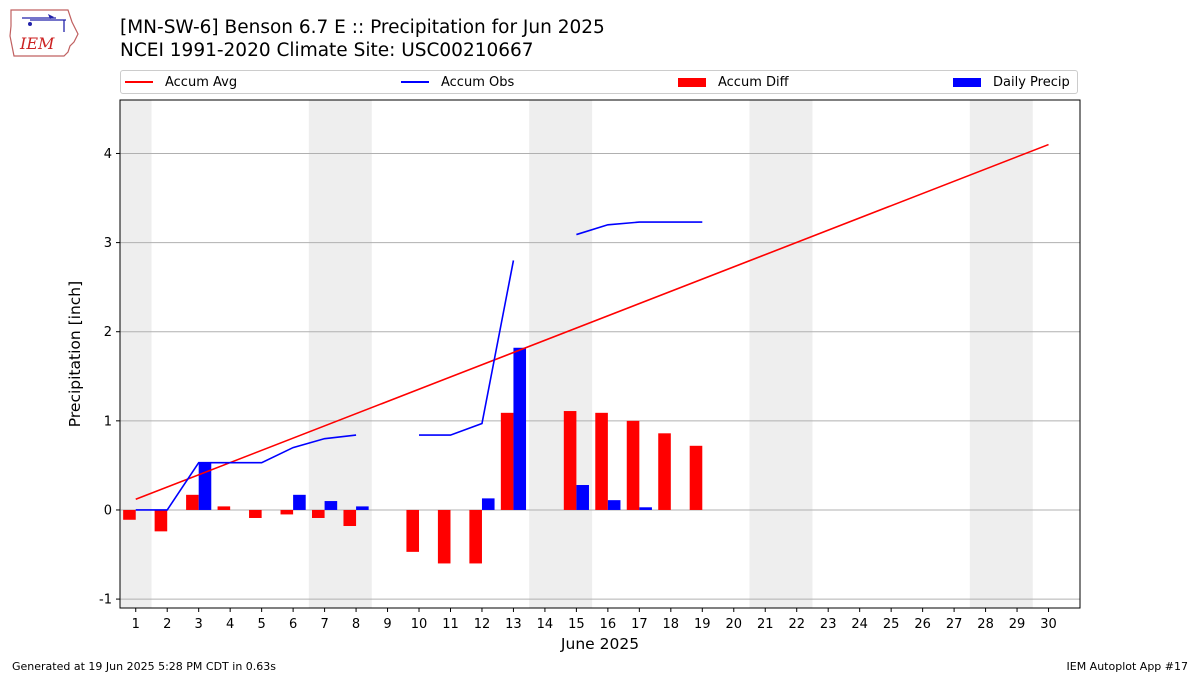 The image size is (1200, 675). What do you see at coordinates (419, 624) in the screenshot?
I see `x-tick-label-10: 10` at bounding box center [419, 624].